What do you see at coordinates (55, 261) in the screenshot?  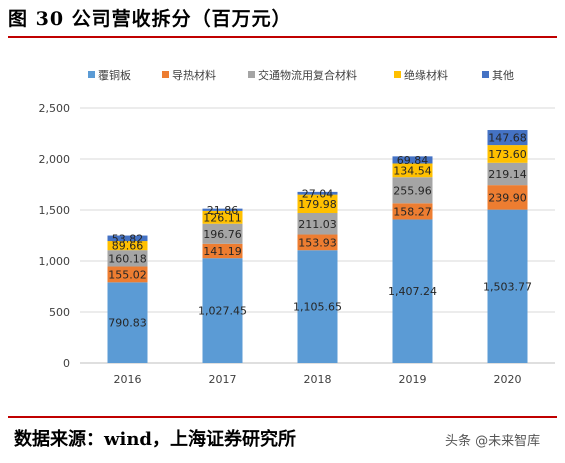 I see `y-tick-label: 1,000` at bounding box center [55, 261].